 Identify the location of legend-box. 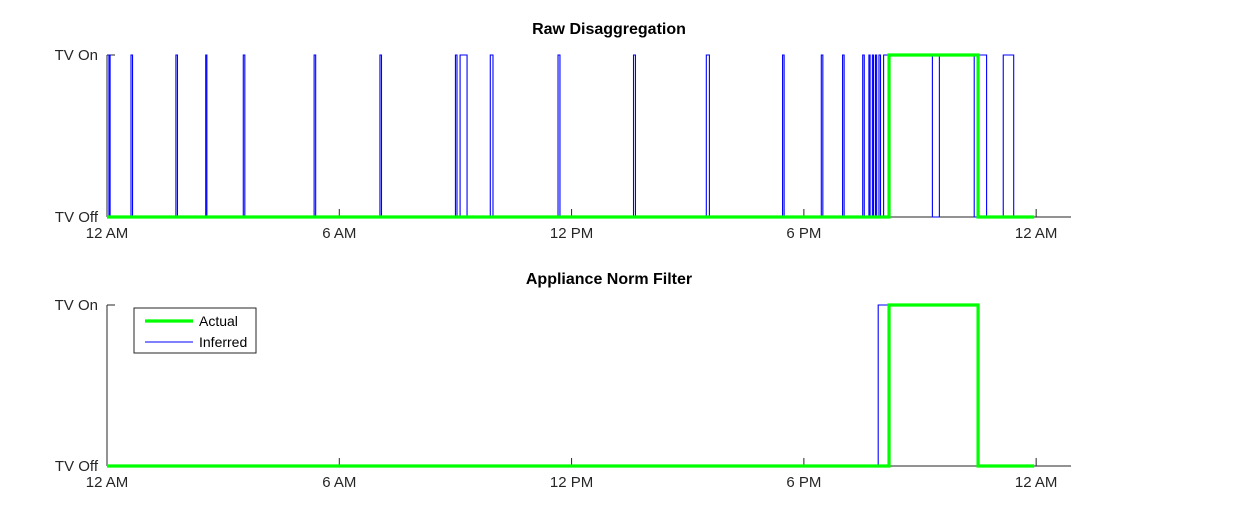
(195, 330).